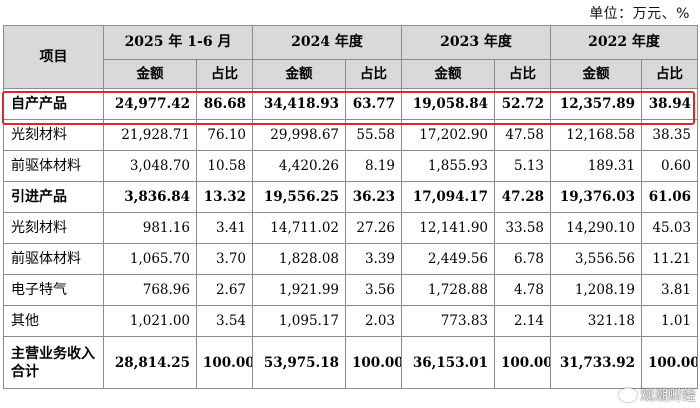 The image size is (700, 408). Describe the element at coordinates (448, 259) in the screenshot. I see `amount-cell: 2,449.56` at that location.